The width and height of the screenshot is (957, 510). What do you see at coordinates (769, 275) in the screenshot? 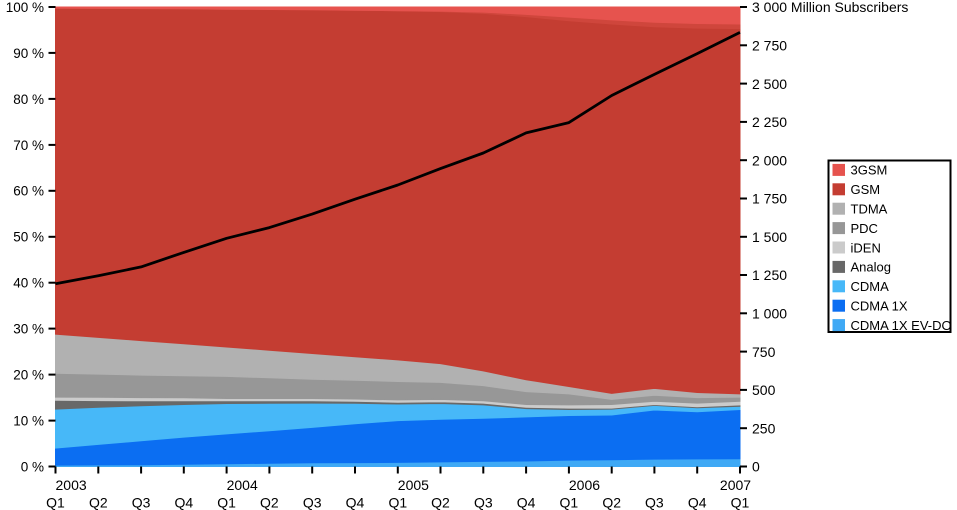
I see `svg-text: 1 250` at bounding box center [769, 275].